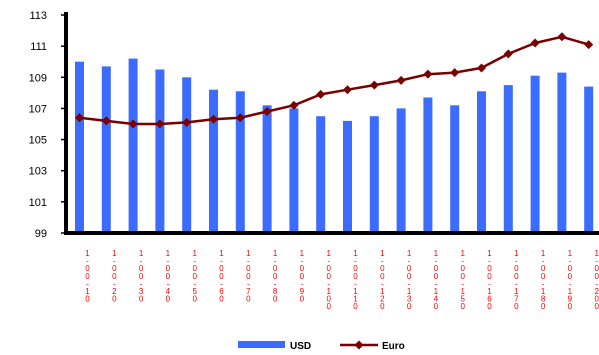  Describe the element at coordinates (300, 346) in the screenshot. I see `legend-usd-label: USD` at that location.